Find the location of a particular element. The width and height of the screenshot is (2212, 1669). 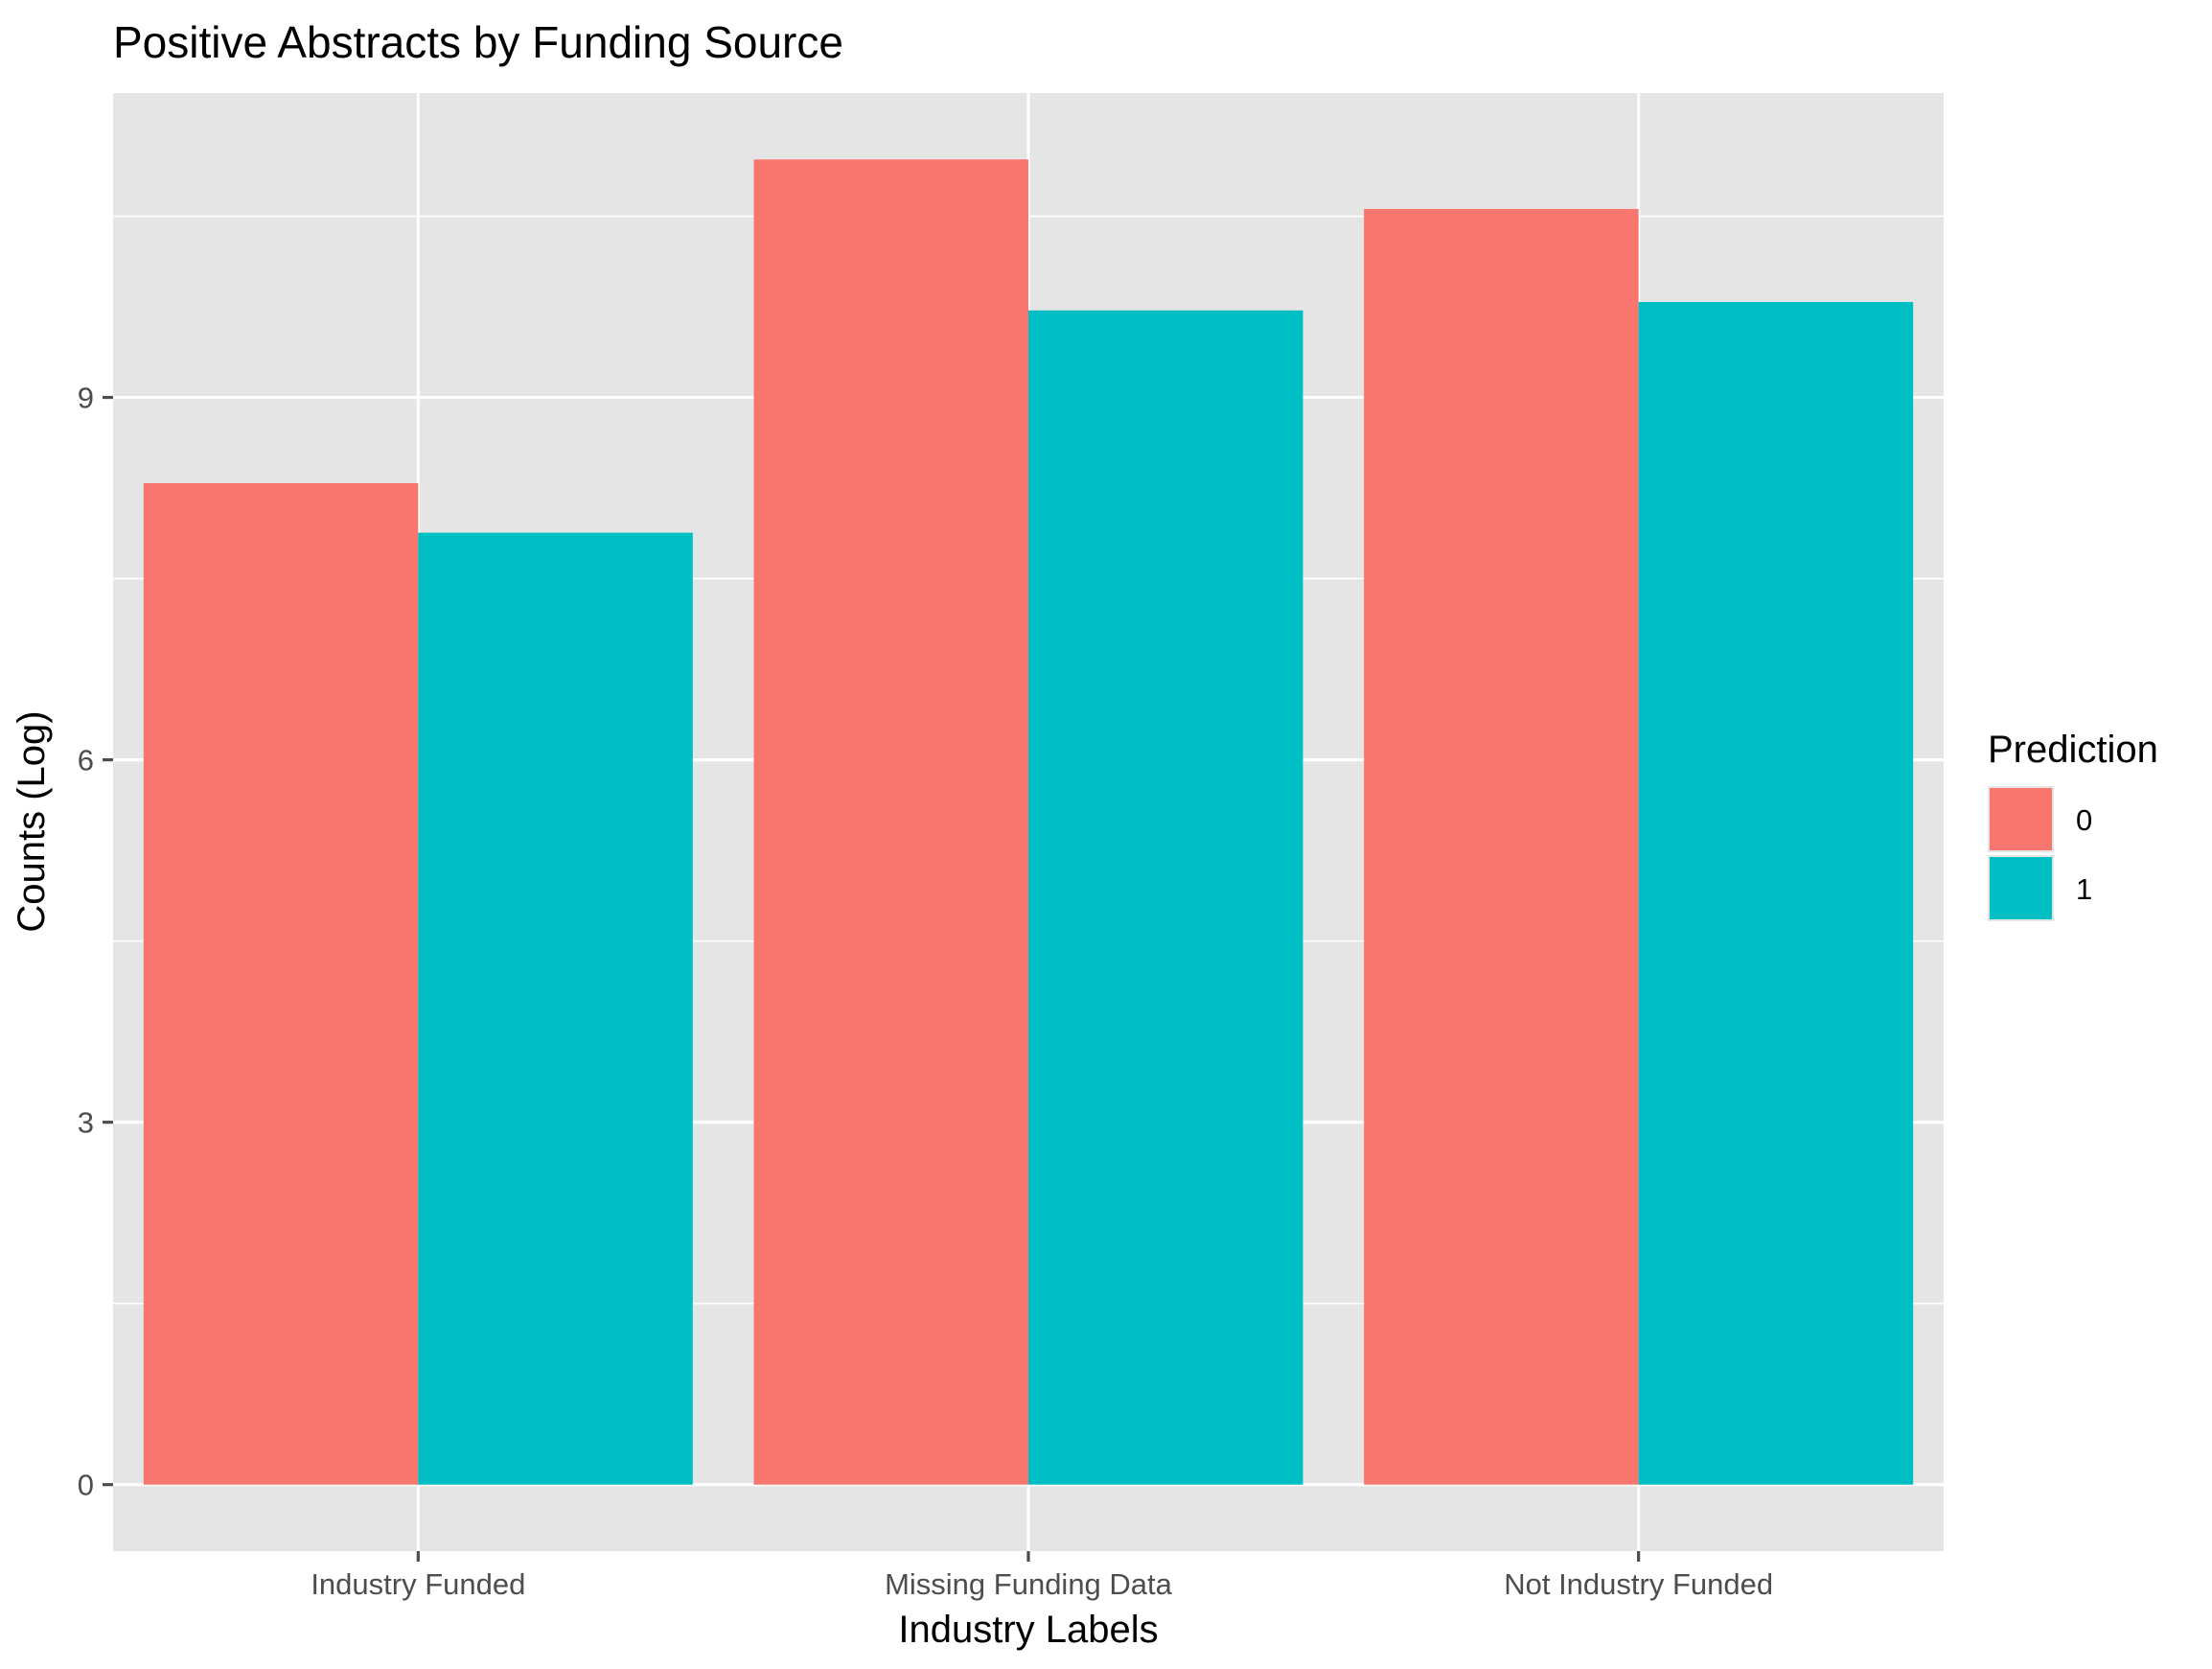

y-tick-label-1: 3 is located at coordinates (86, 1123).